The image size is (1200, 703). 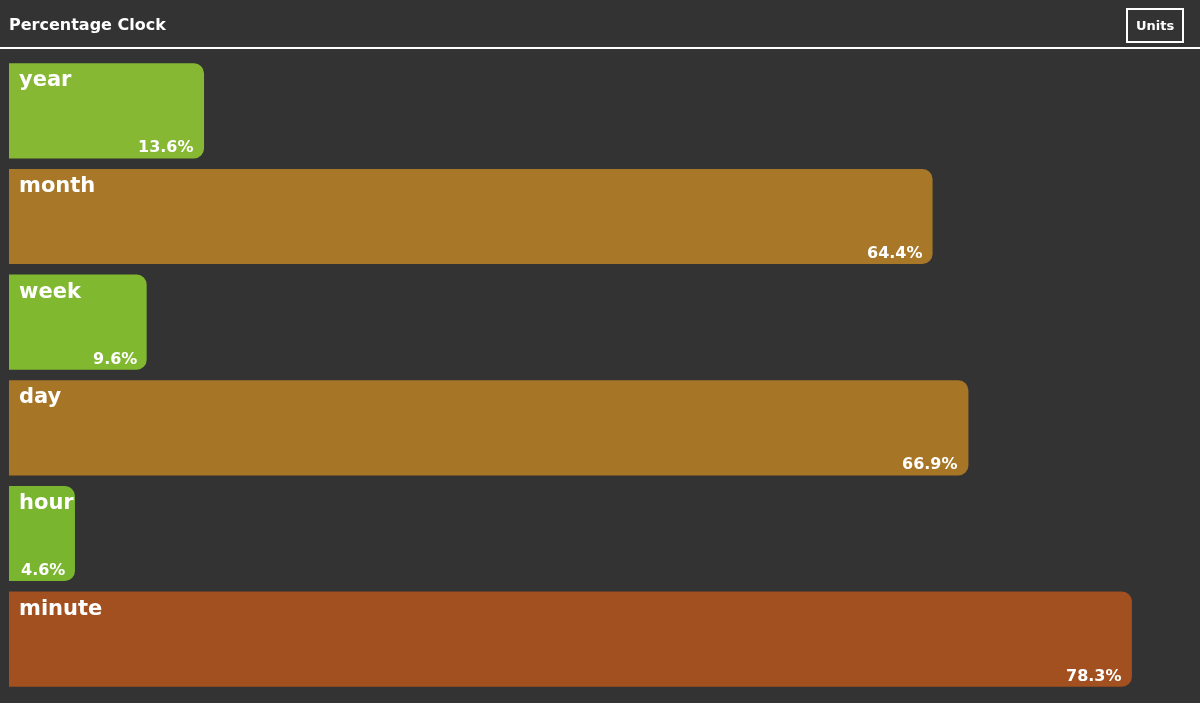 What do you see at coordinates (895, 252) in the screenshot?
I see `data-label: 64.4%` at bounding box center [895, 252].